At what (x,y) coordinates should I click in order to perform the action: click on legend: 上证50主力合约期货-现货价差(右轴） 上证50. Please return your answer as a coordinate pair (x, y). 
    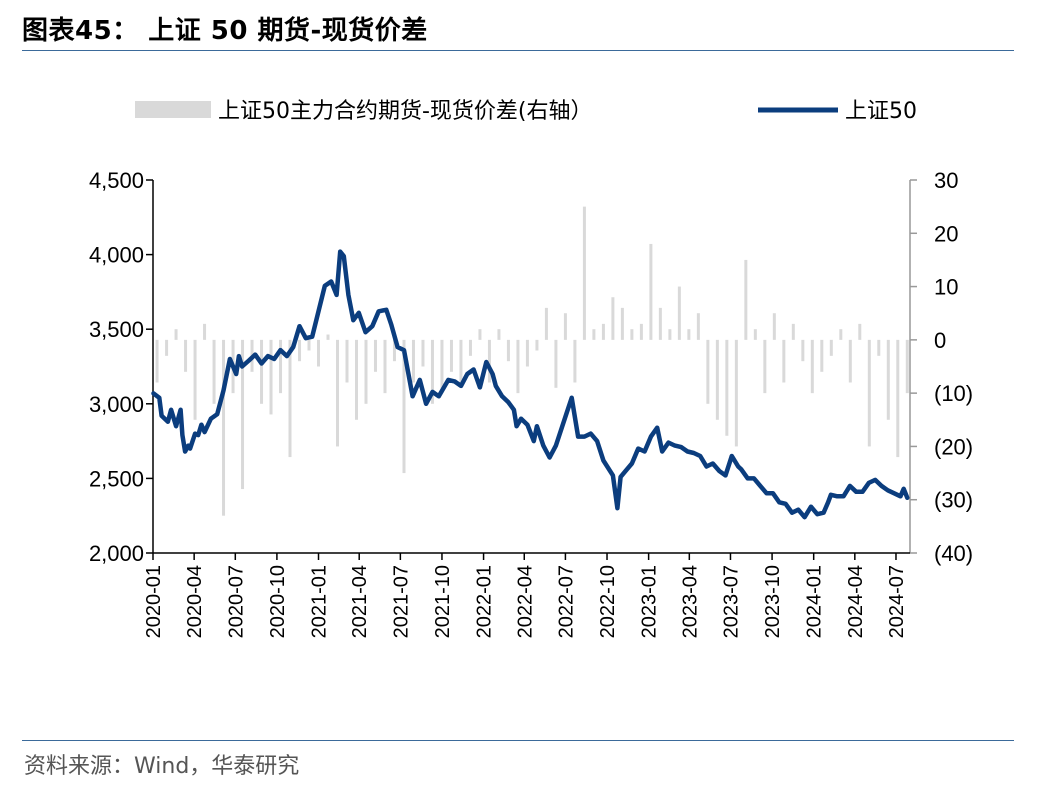
    Looking at the image, I should click on (526, 111).